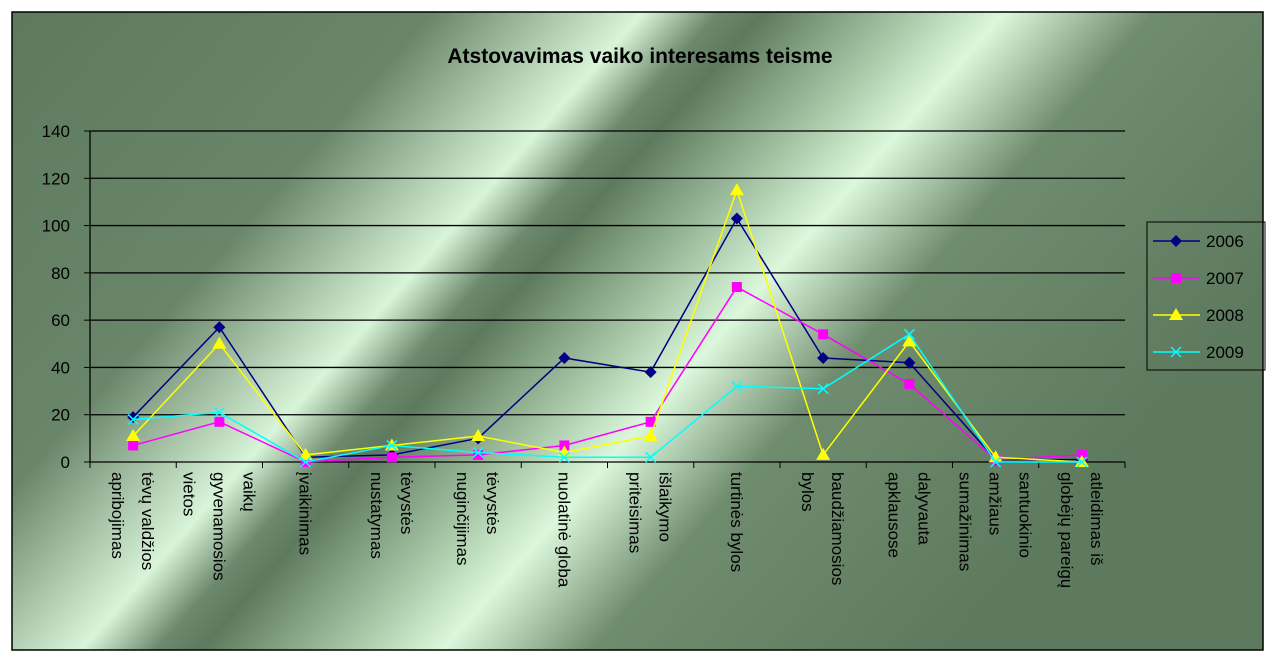  What do you see at coordinates (1225, 315) in the screenshot?
I see `legend-label: 2008` at bounding box center [1225, 315].